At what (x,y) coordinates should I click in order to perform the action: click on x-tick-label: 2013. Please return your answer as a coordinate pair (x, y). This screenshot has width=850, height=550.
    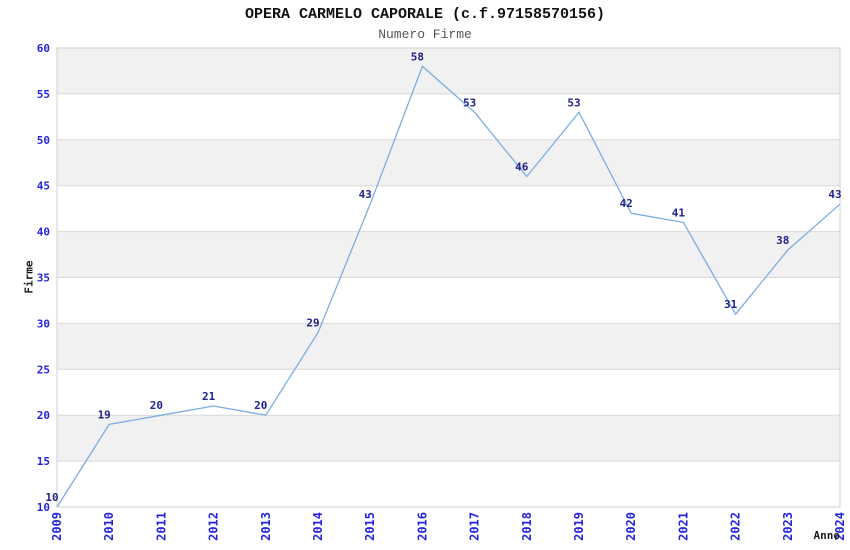
    Looking at the image, I should click on (266, 526).